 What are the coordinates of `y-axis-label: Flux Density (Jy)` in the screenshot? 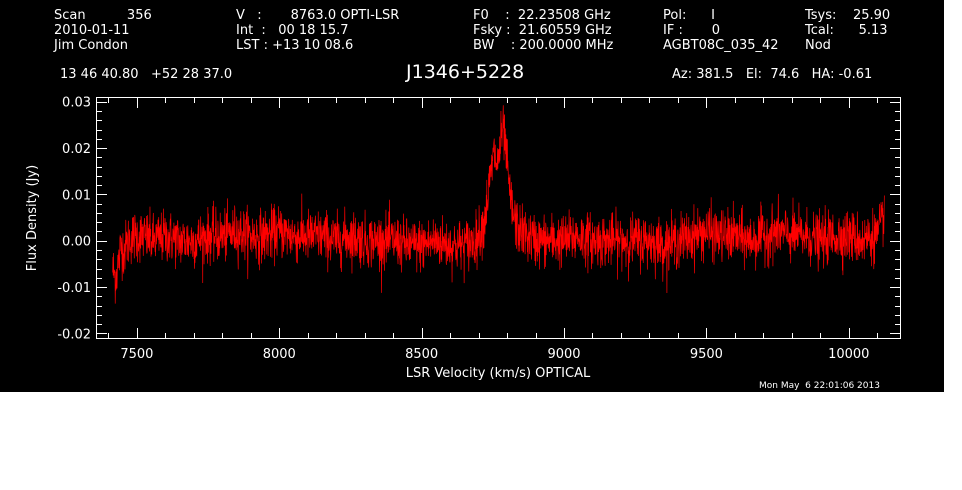 It's located at (32, 218).